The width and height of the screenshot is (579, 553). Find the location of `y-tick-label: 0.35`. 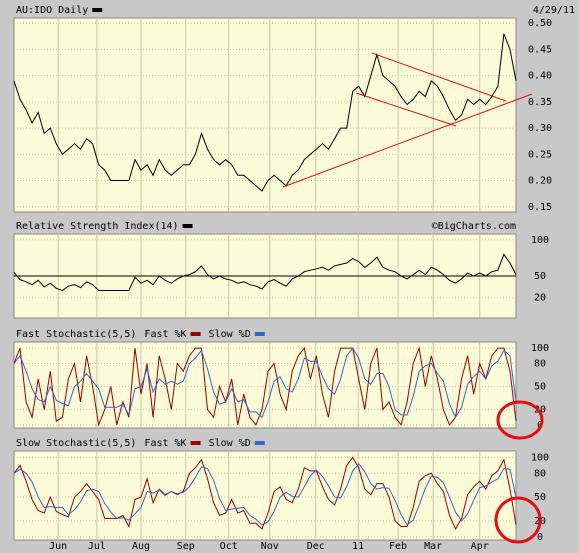

y-tick-label: 0.35 is located at coordinates (540, 102).